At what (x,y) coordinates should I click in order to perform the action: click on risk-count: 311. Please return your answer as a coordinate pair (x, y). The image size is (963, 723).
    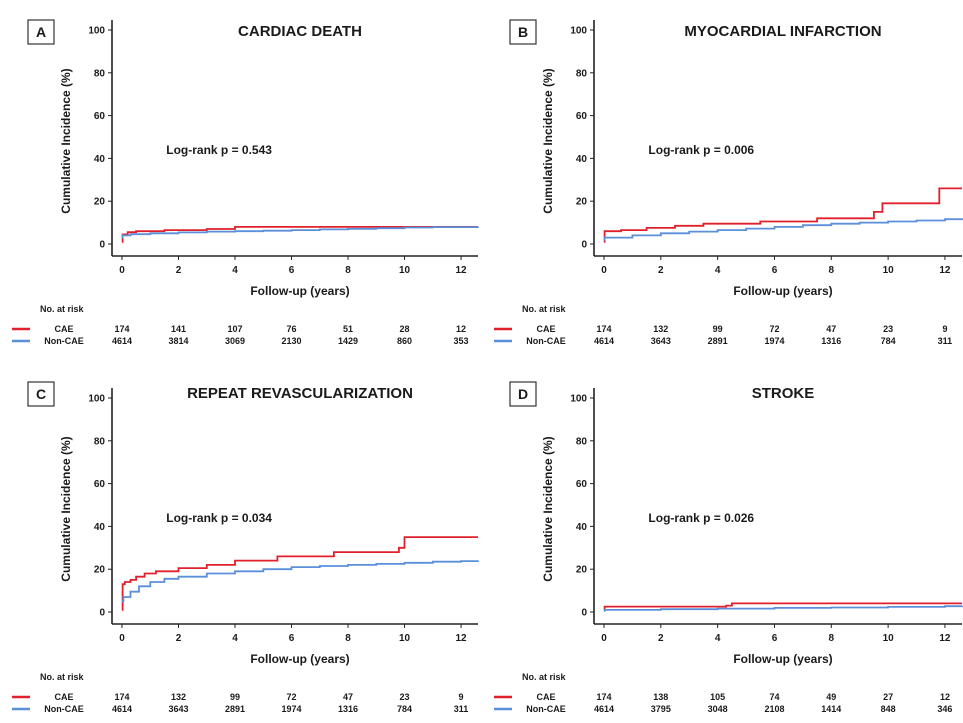
    Looking at the image, I should click on (945, 341).